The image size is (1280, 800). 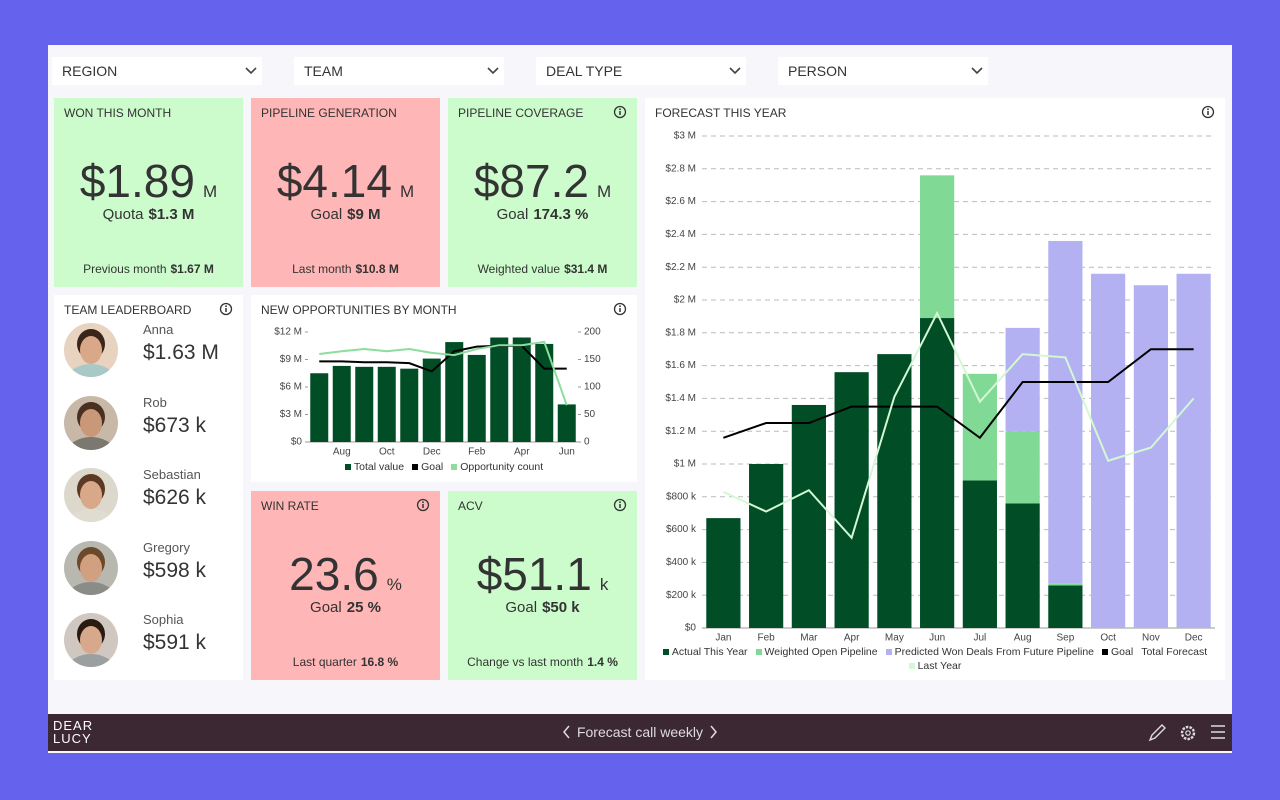 What do you see at coordinates (192, 269) in the screenshot?
I see `kpi-footer-value: $1.67 M` at bounding box center [192, 269].